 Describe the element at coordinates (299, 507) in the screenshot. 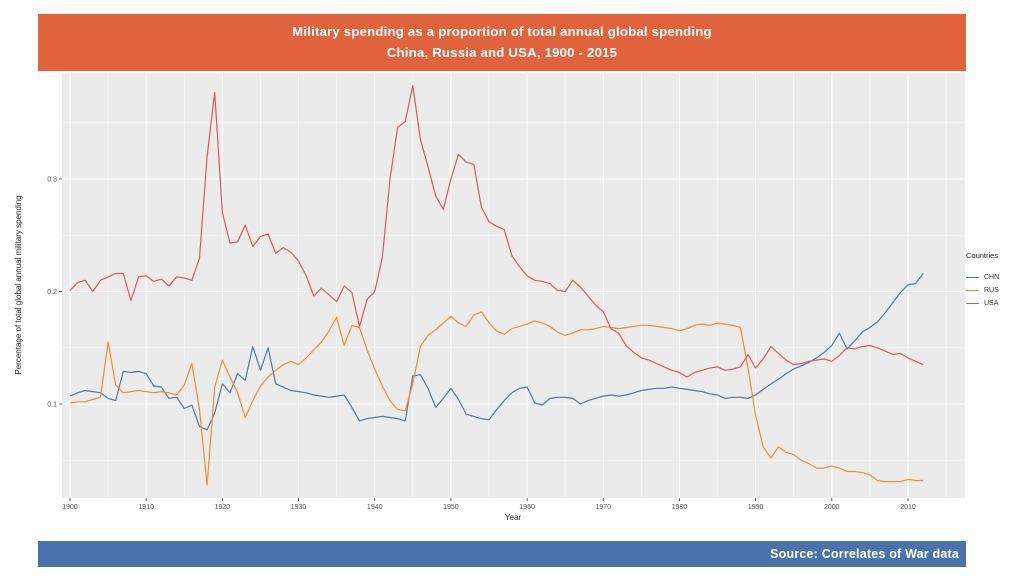

I see `x-tick-label-1930: 1930` at that location.